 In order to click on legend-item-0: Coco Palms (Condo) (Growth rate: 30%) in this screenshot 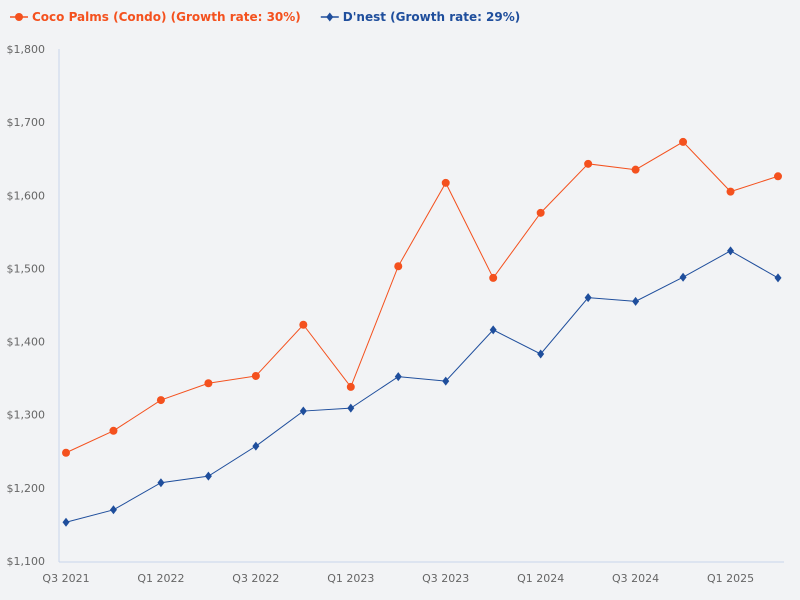, I will do `click(155, 17)`.